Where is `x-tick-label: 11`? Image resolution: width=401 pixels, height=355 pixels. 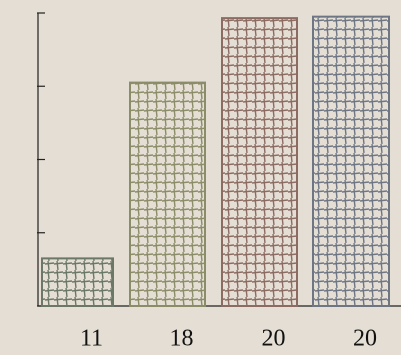 x-tick-label: 11 is located at coordinates (91, 339).